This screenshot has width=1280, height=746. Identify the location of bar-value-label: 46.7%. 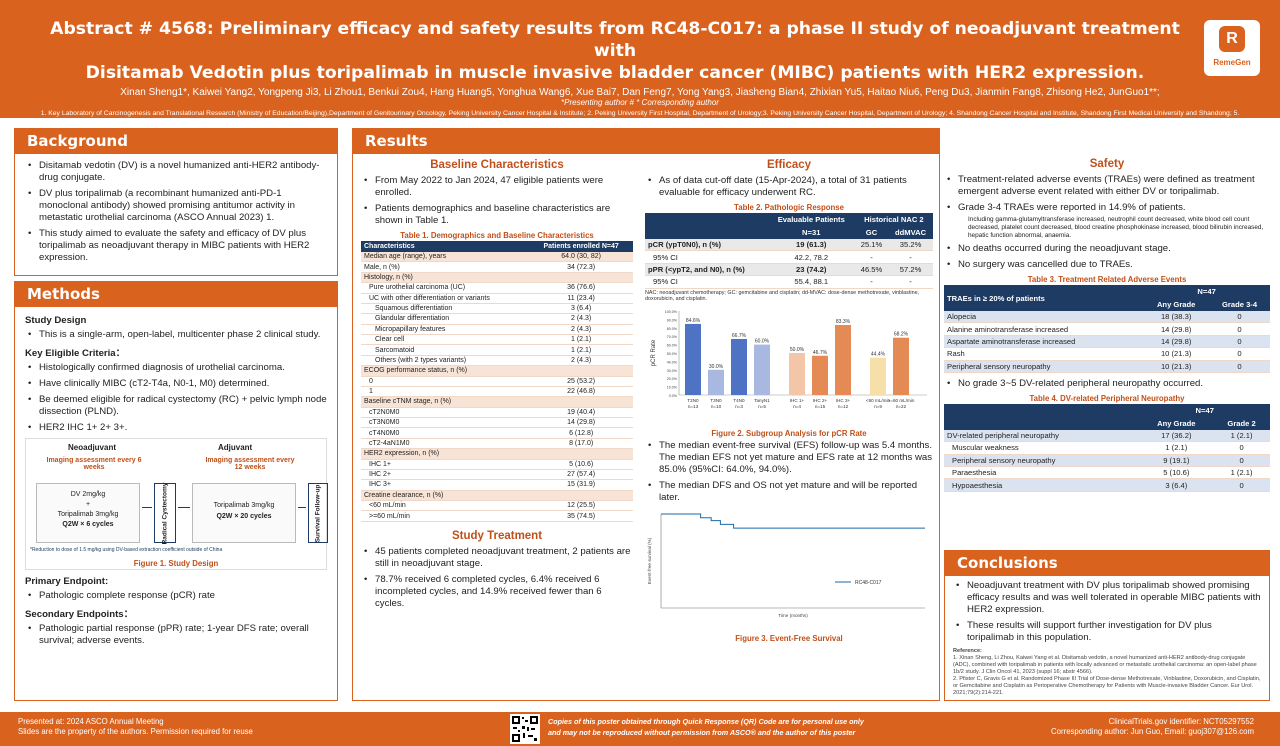
(820, 352).